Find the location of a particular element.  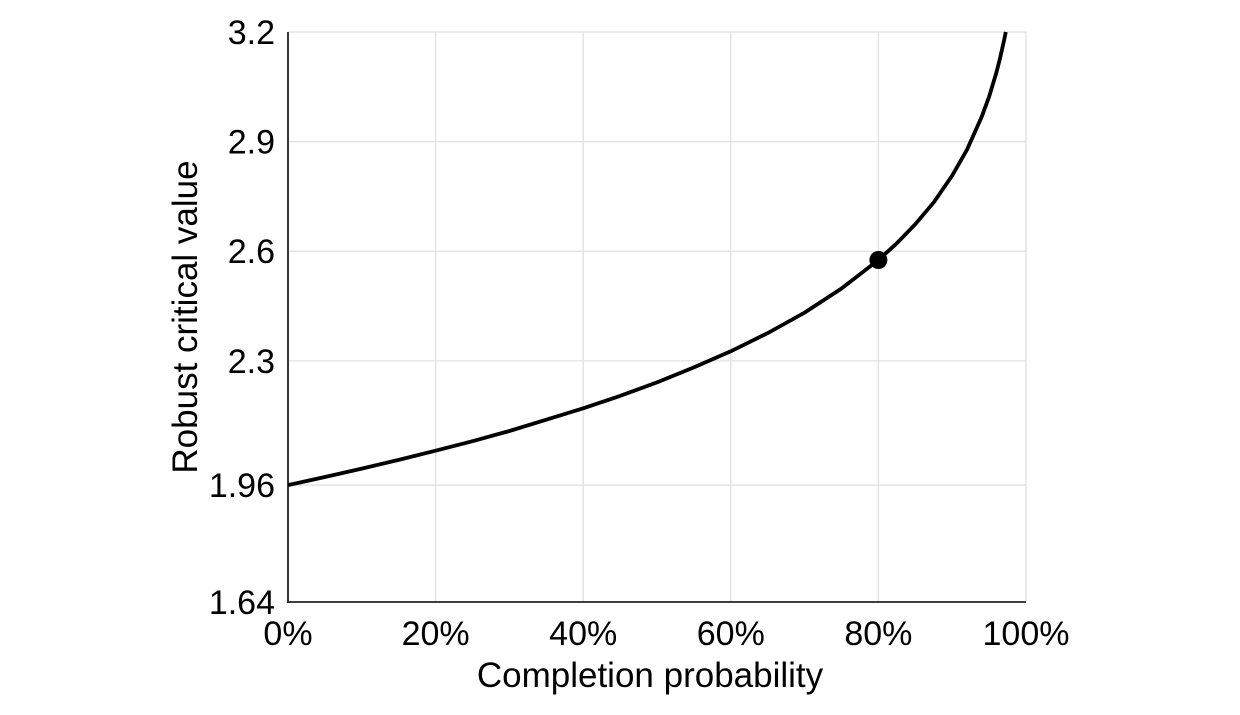

x-tick-label: 60% is located at coordinates (731, 634).